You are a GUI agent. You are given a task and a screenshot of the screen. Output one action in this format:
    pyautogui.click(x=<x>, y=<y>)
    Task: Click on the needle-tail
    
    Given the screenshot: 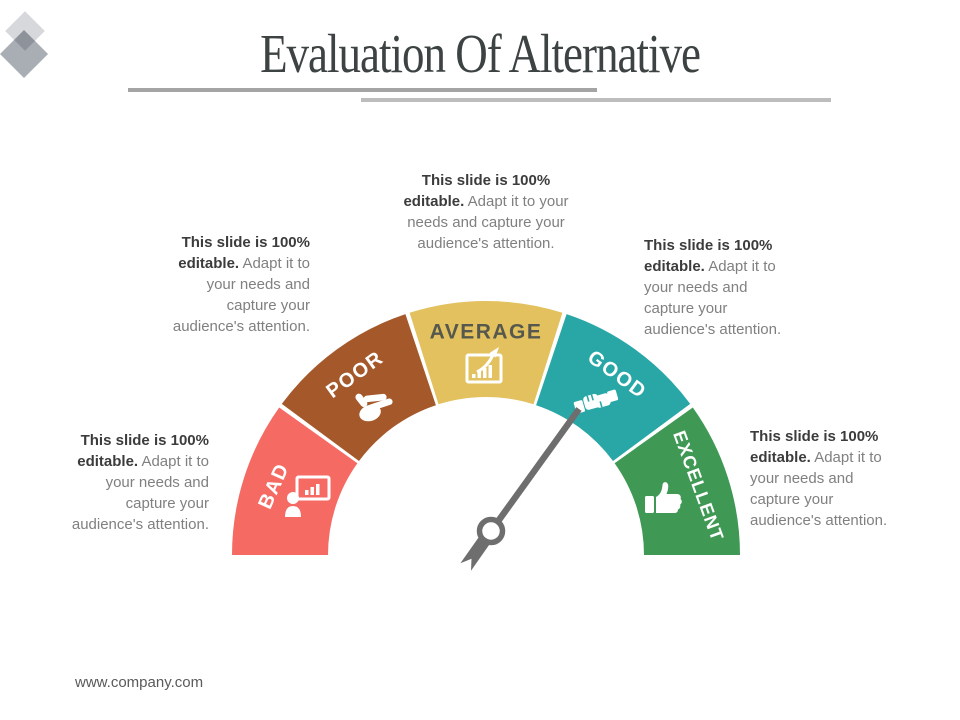 What is the action you would take?
    pyautogui.click(x=475, y=554)
    